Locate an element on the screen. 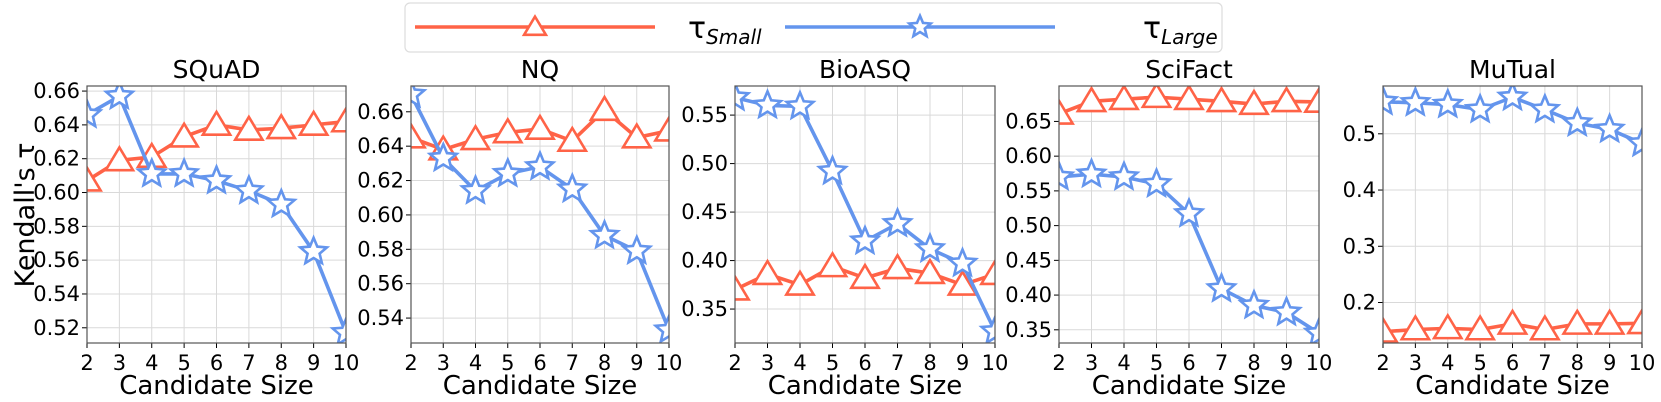  legend-label-large: τLarge is located at coordinates (1180, 30).